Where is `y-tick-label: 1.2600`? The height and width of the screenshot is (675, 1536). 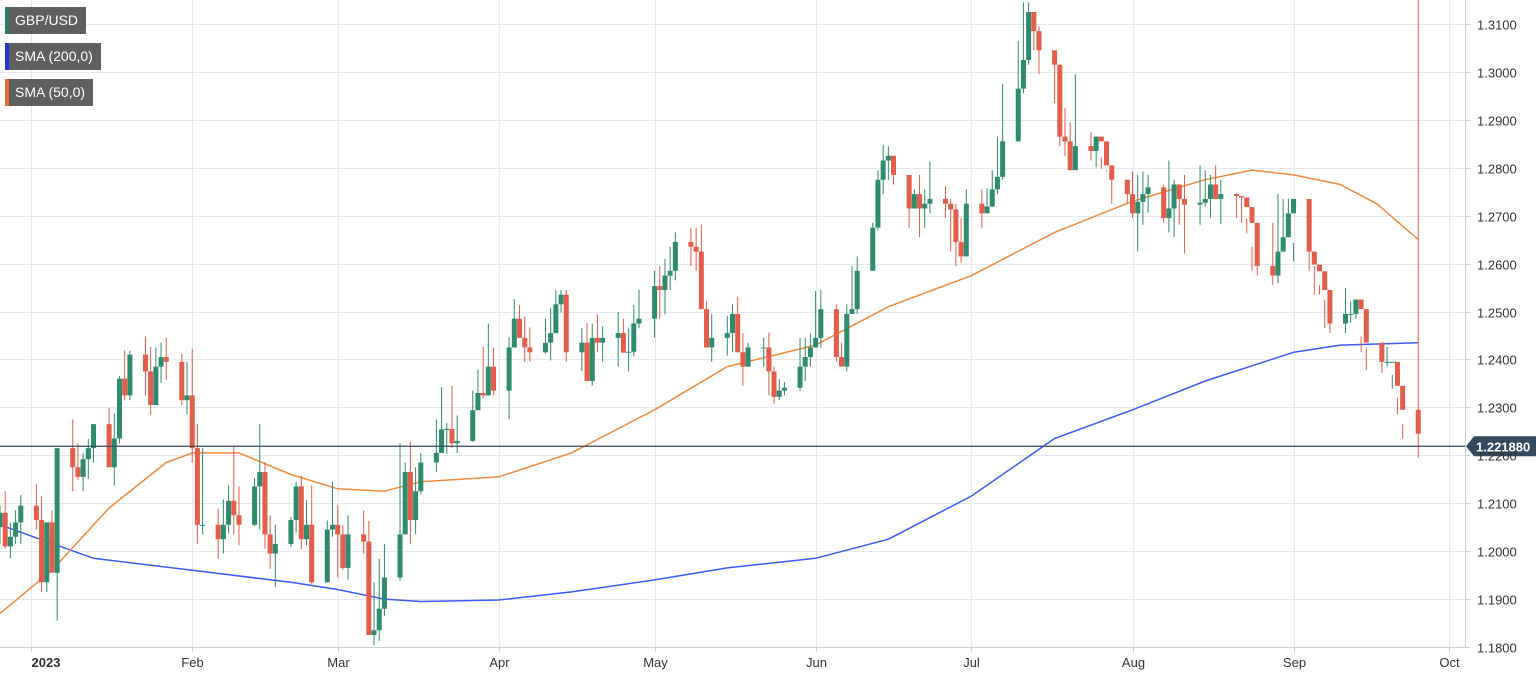
y-tick-label: 1.2600 is located at coordinates (1497, 265).